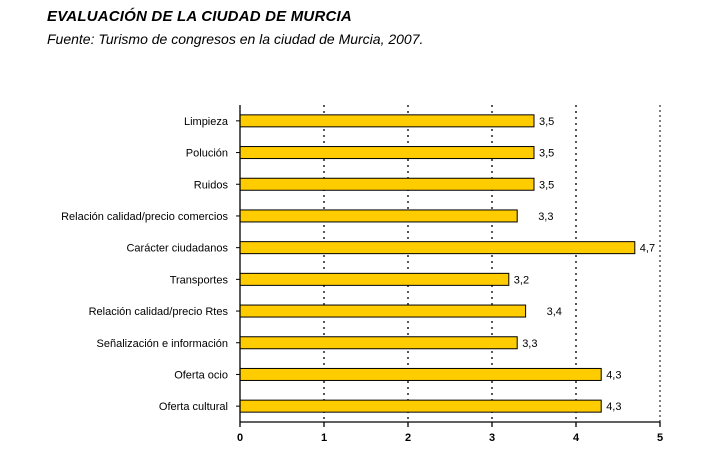 The width and height of the screenshot is (720, 468). What do you see at coordinates (193, 407) in the screenshot?
I see `category-label-10: Oferta cultural` at bounding box center [193, 407].